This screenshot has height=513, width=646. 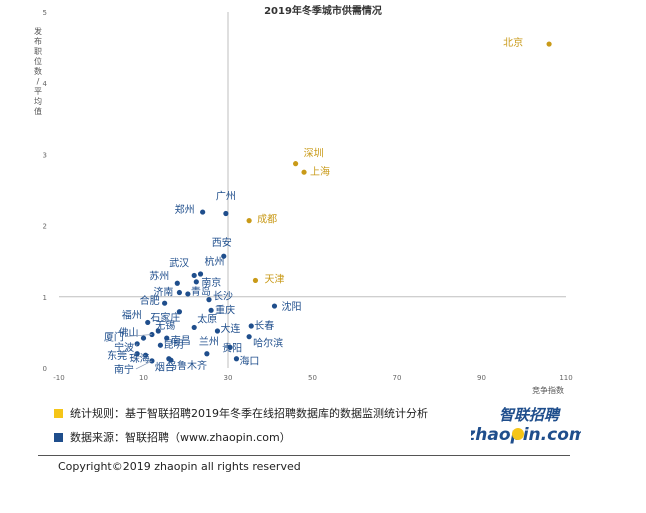 What do you see at coordinates (58, 413) in the screenshot?
I see `yellow-square-icon` at bounding box center [58, 413].